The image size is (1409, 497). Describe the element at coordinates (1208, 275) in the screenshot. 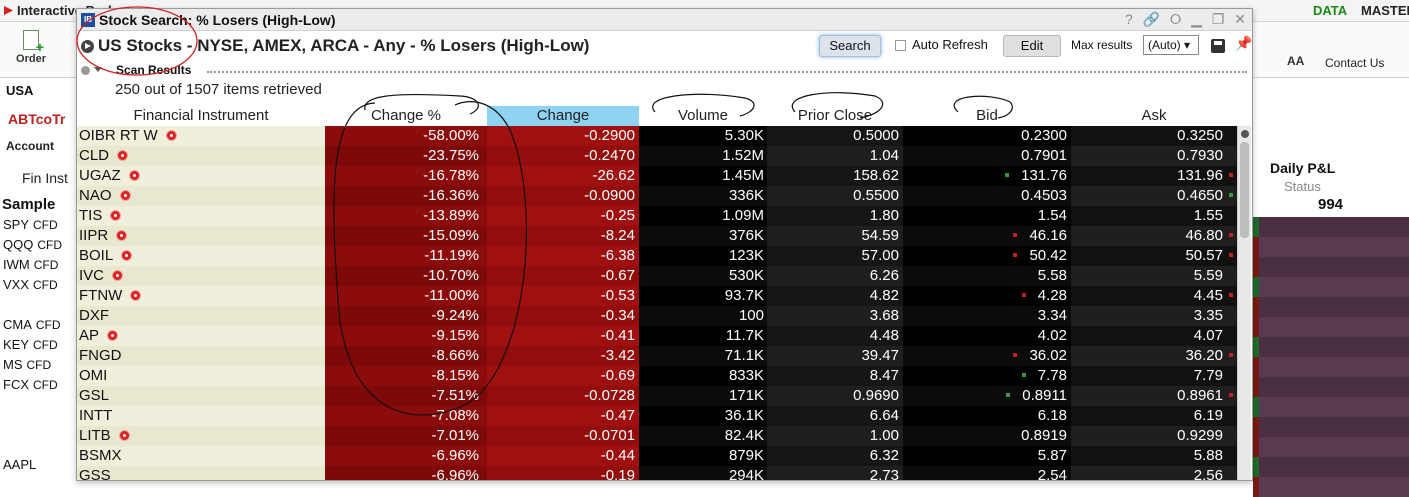

I see `cell-ask-value: 5.59` at that location.